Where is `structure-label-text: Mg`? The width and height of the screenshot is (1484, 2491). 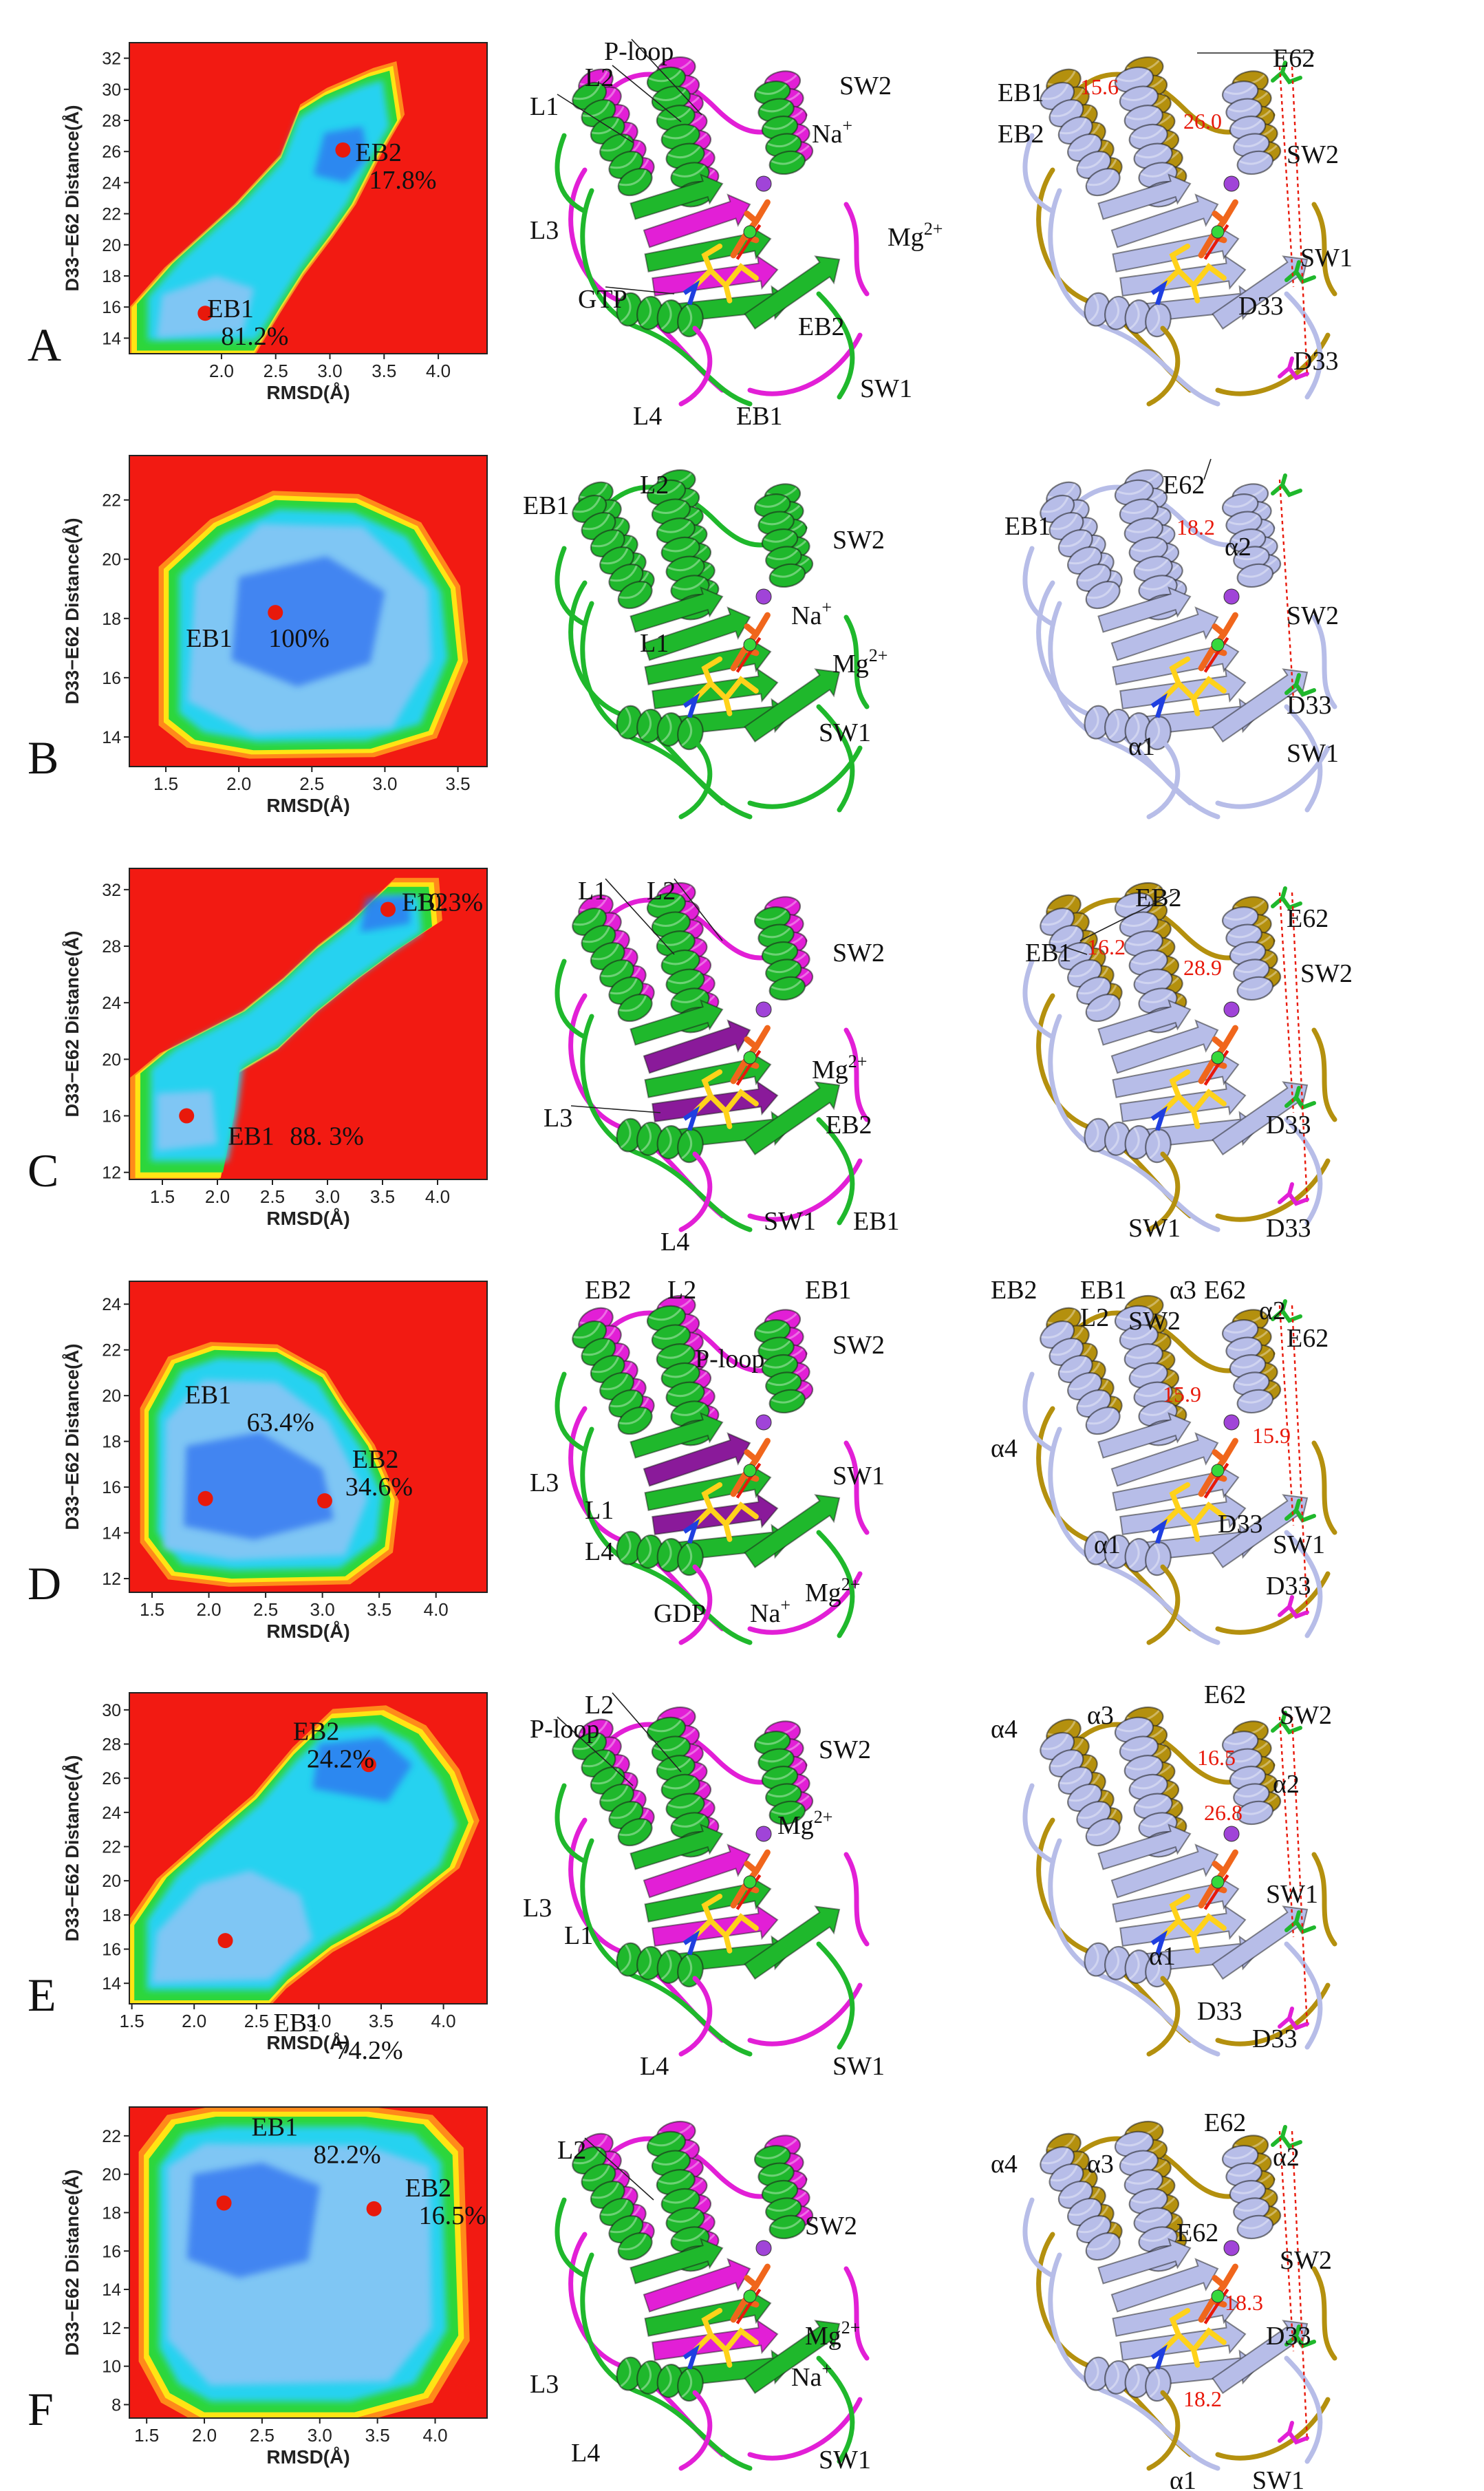 structure-label-text: Mg is located at coordinates (823, 2336).